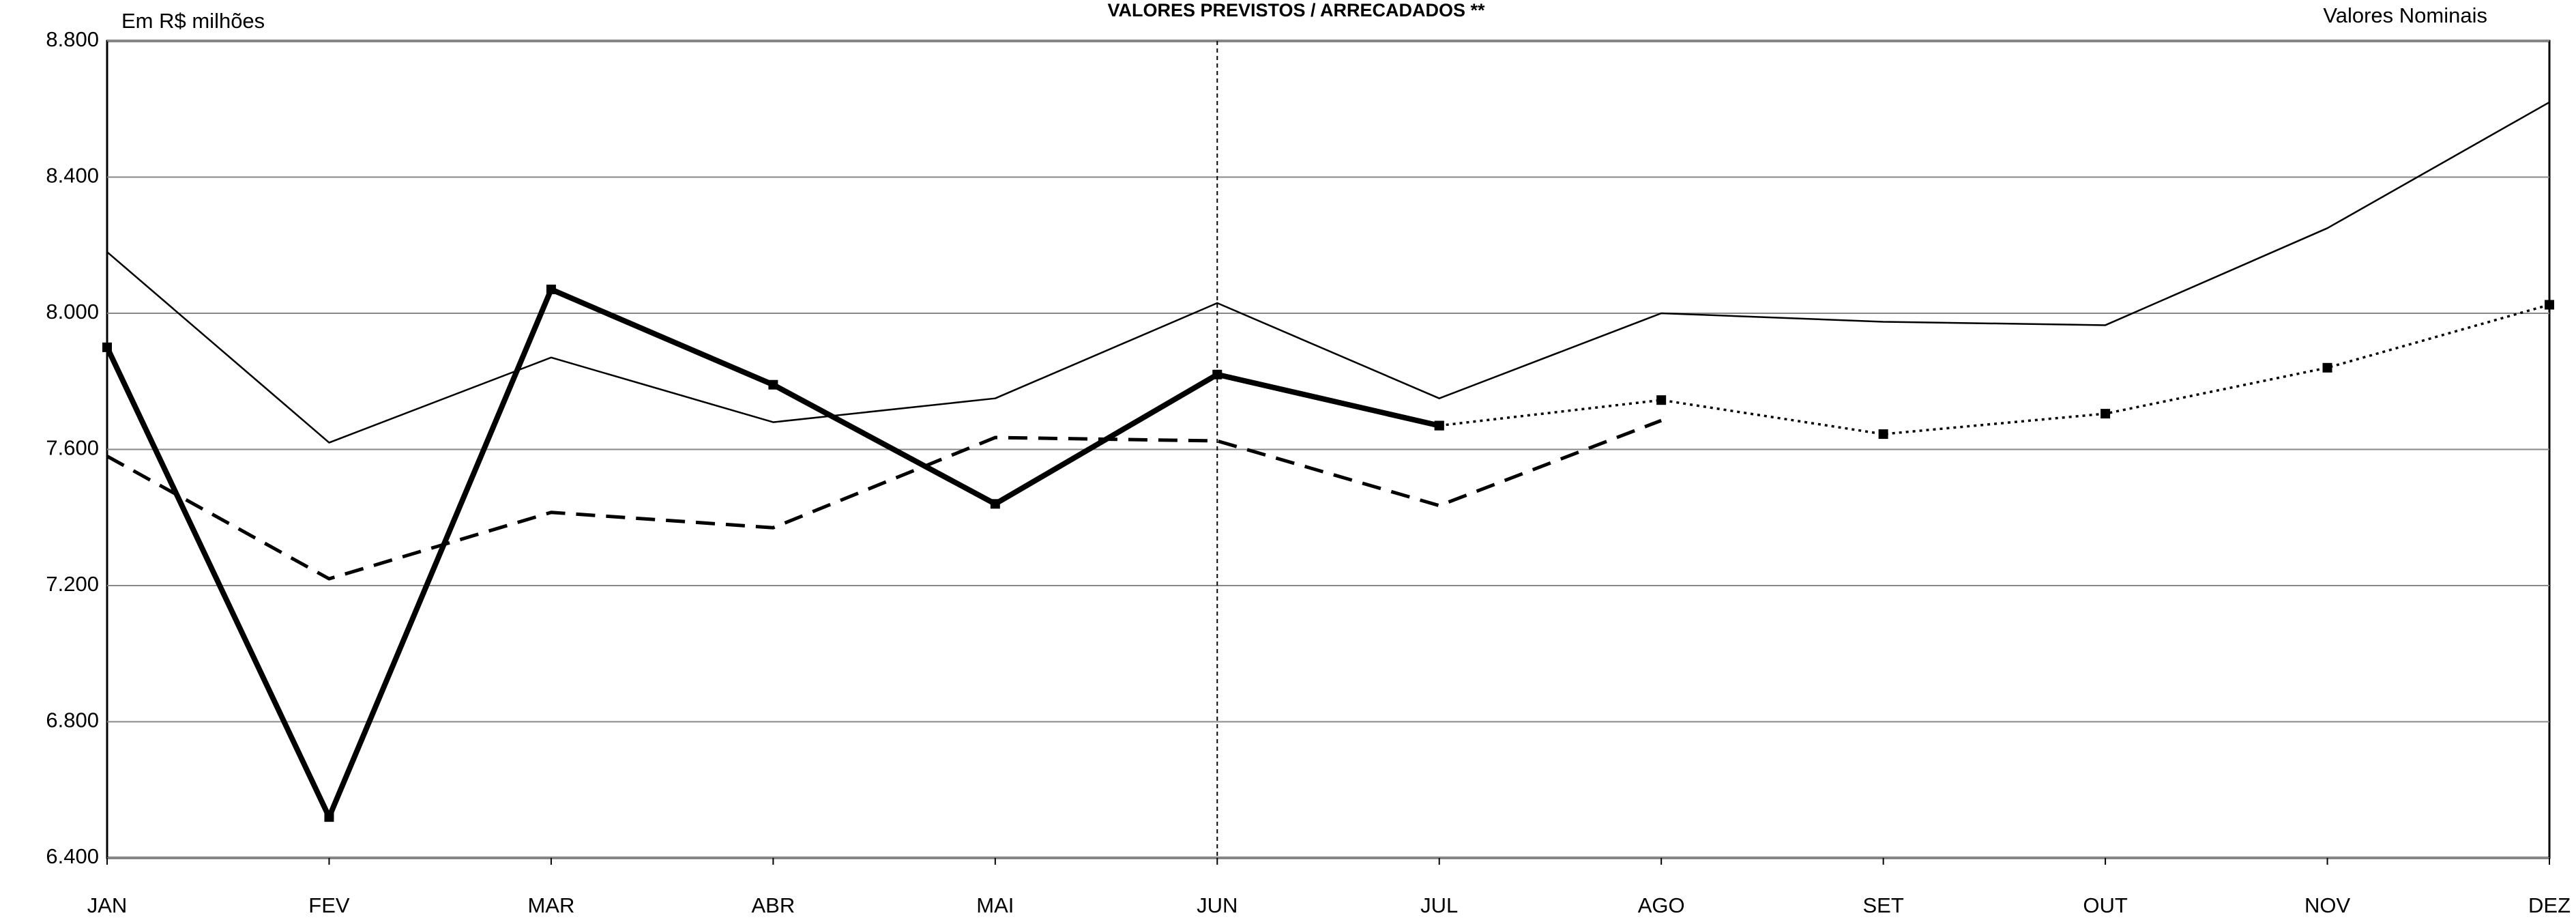 The image size is (2576, 920). I want to click on unit-label: Em R$ milhões, so click(193, 21).